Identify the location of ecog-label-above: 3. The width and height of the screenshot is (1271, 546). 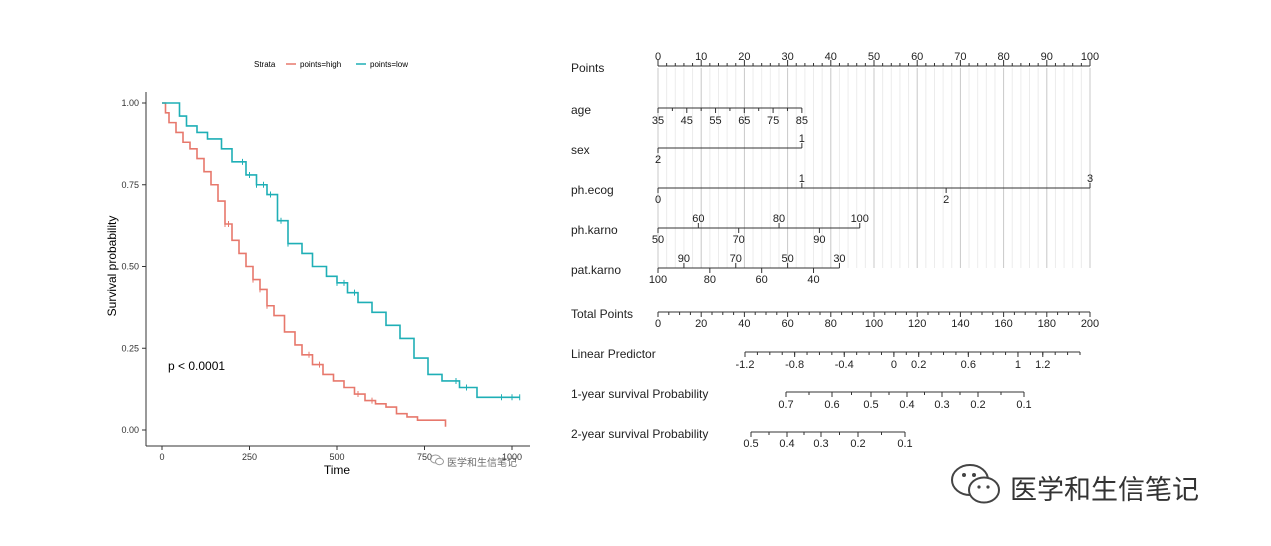
(1090, 179).